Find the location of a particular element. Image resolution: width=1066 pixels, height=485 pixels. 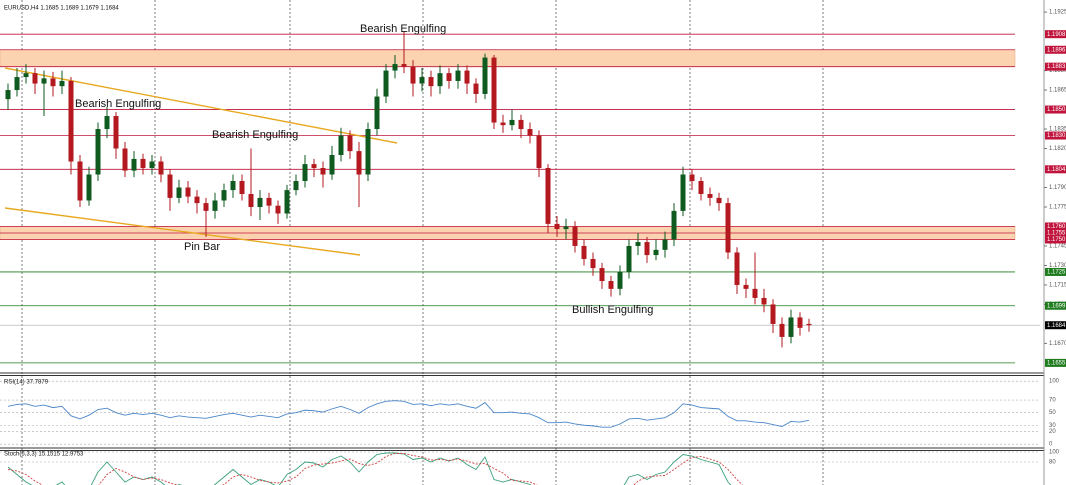

level-label: 1.1830 is located at coordinates (1056, 136).